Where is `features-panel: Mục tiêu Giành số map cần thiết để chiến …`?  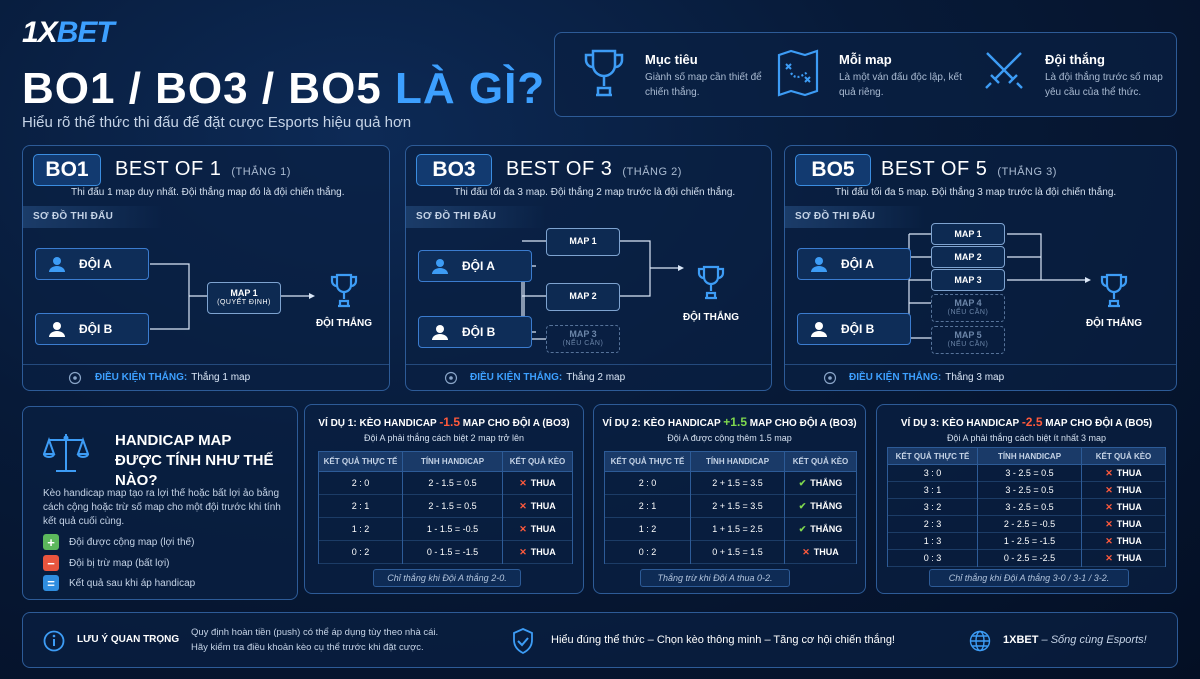
features-panel: Mục tiêu Giành số map cần thiết để chiến … is located at coordinates (865, 74).